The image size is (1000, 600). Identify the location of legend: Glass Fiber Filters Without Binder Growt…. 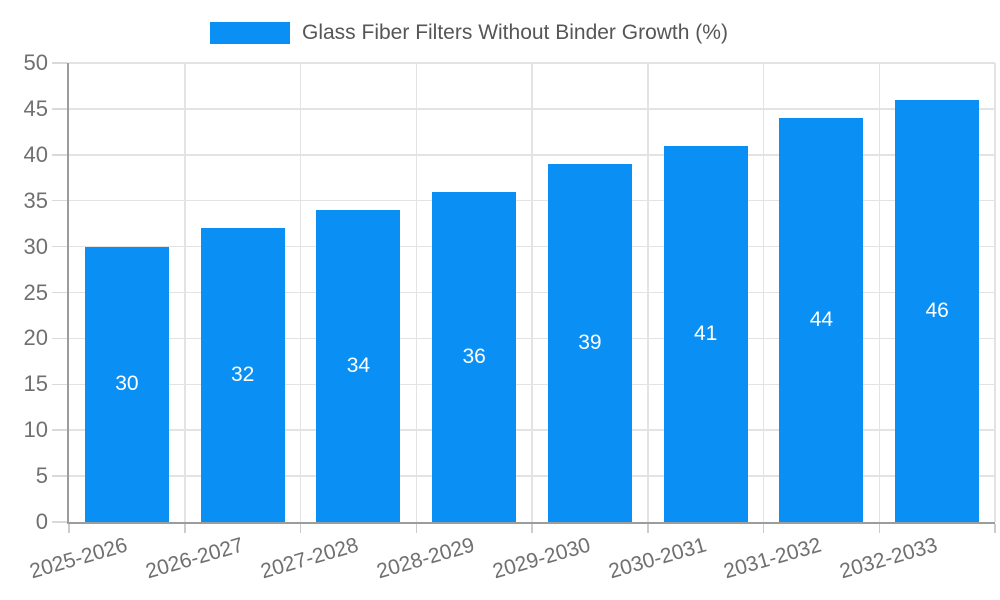
(469, 33).